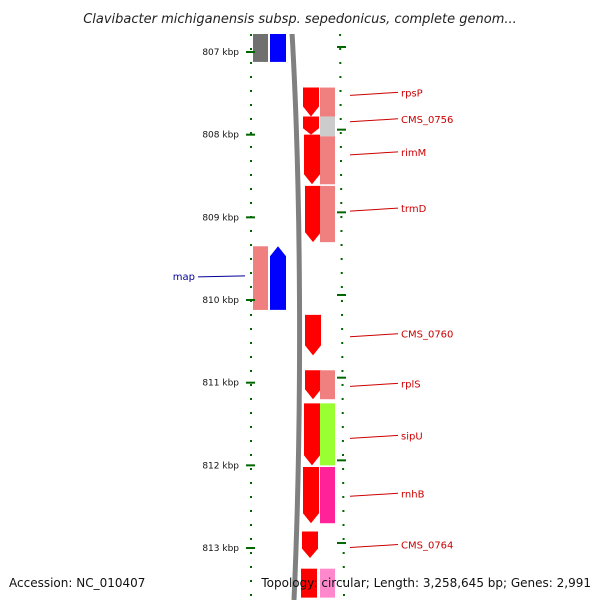 The image size is (600, 600). I want to click on tick-label: 812 kbp, so click(220, 466).